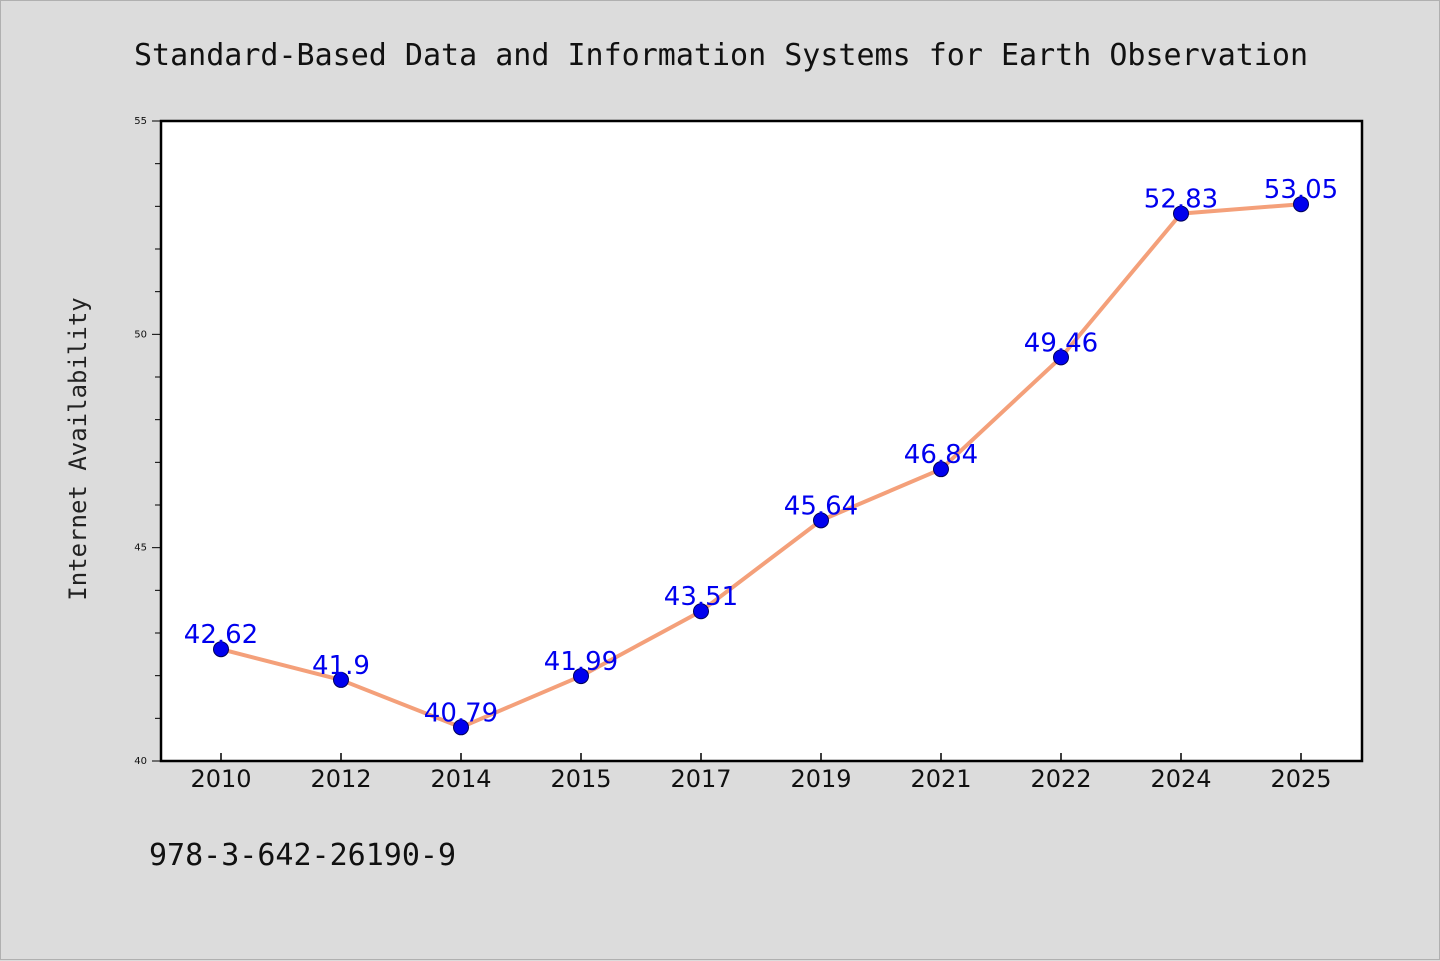  What do you see at coordinates (340, 779) in the screenshot?
I see `x-tick-label: 2012` at bounding box center [340, 779].